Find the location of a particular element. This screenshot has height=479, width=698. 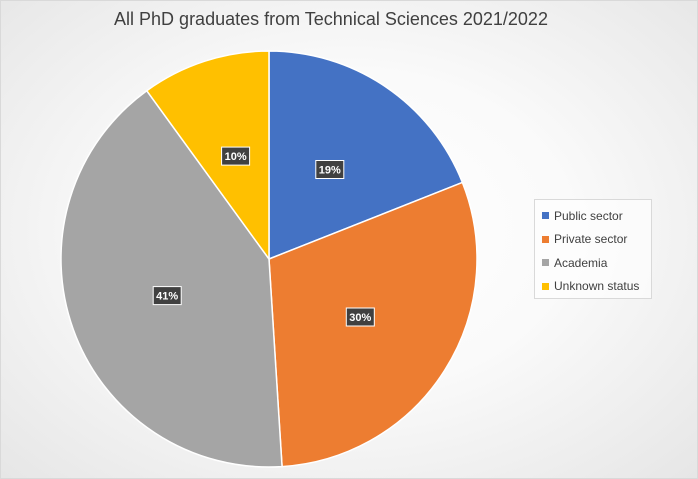

legend-item-academia: Academia is located at coordinates (596, 263).